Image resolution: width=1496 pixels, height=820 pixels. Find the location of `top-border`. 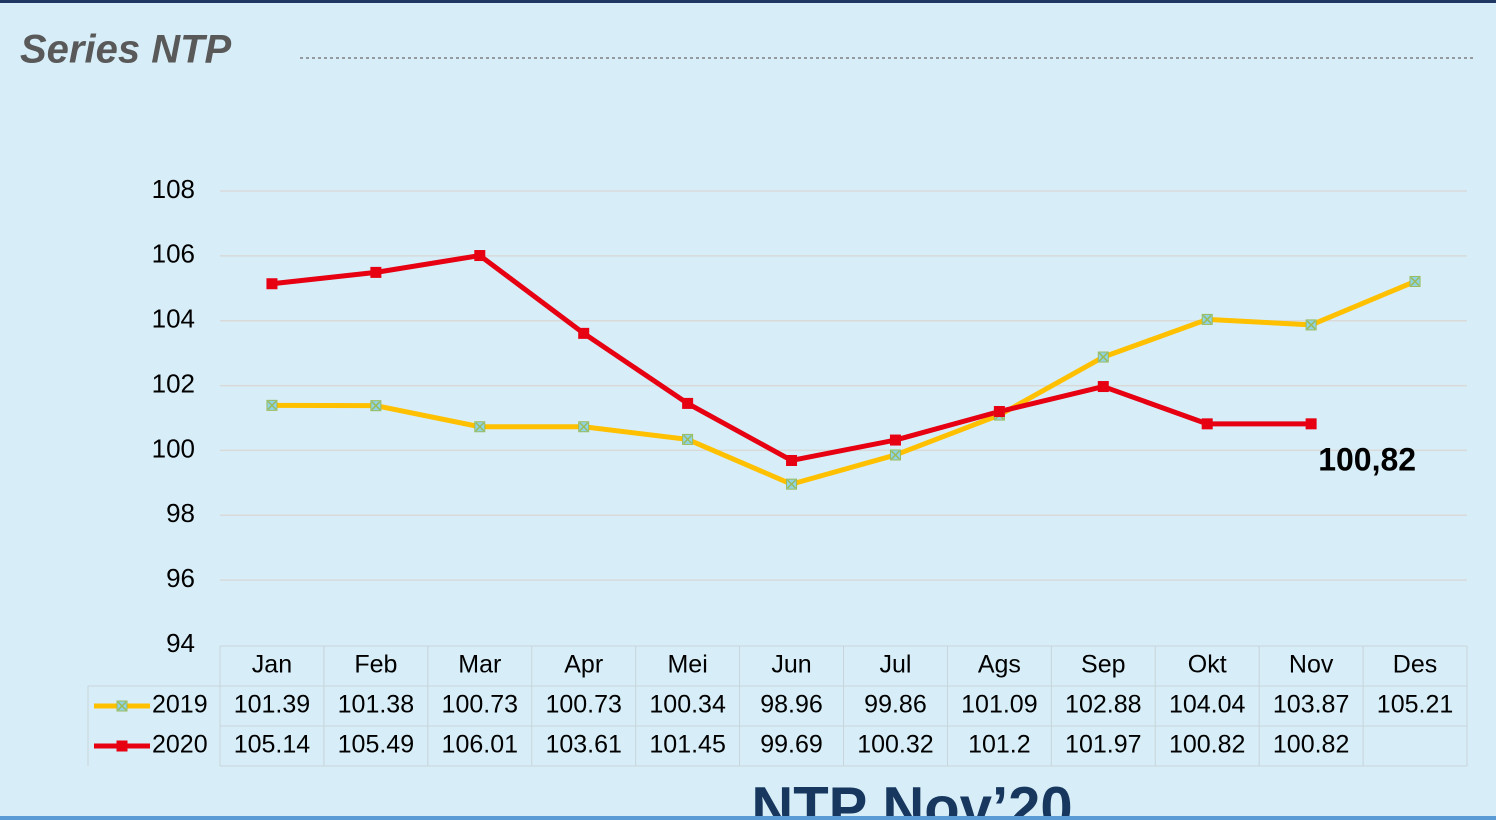

top-border is located at coordinates (748, 1).